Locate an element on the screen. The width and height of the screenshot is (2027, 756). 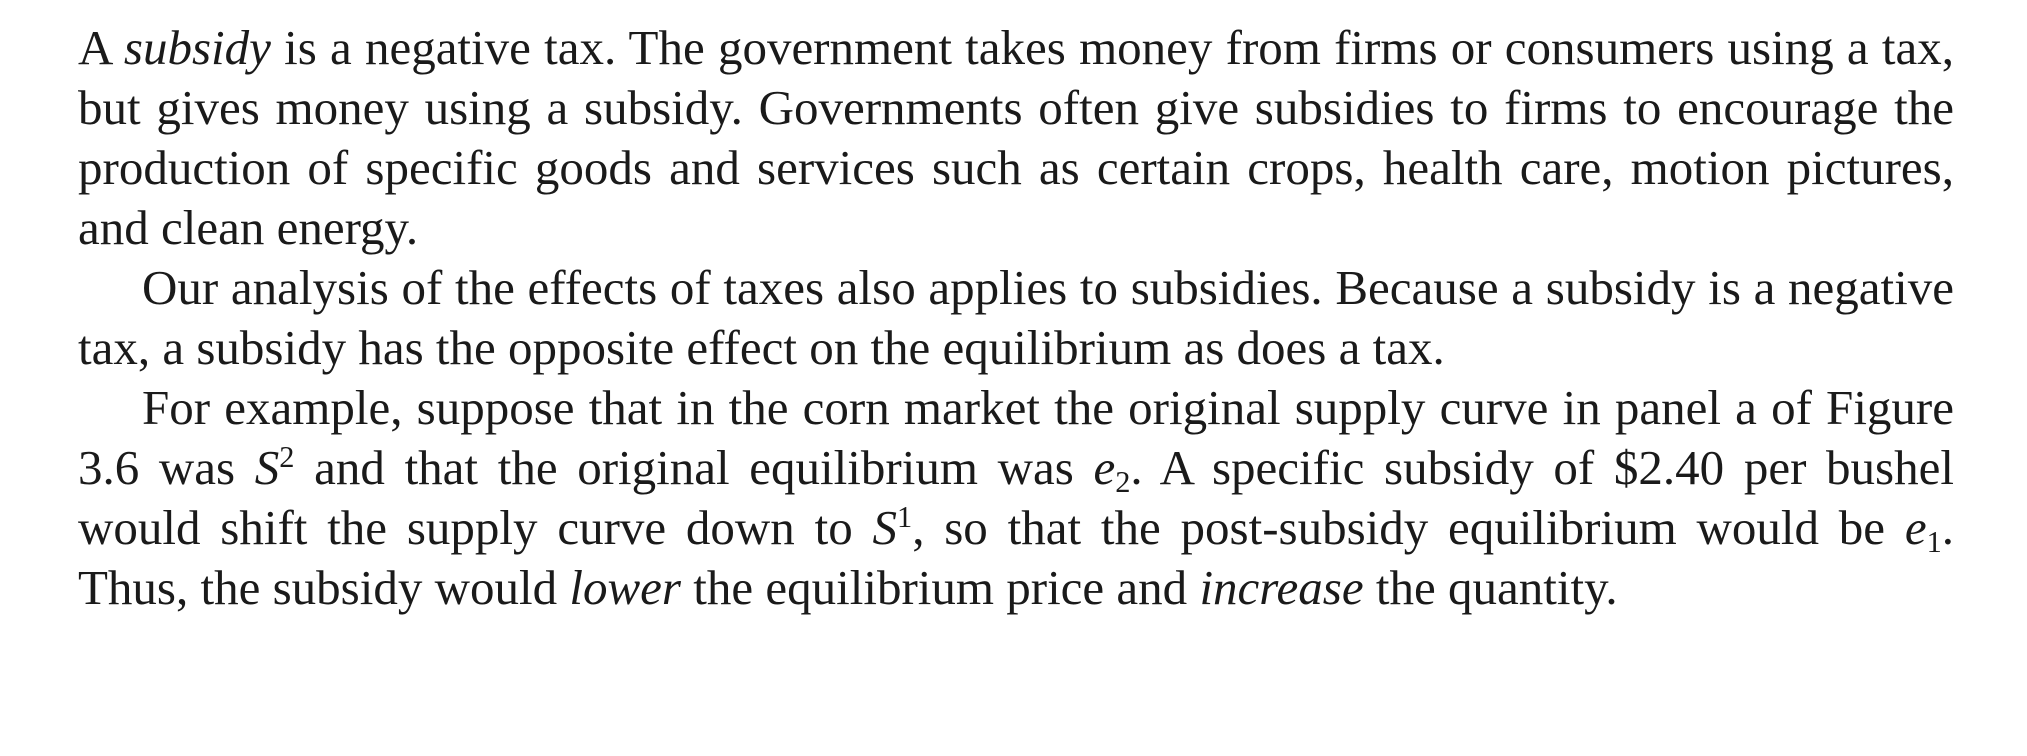
subscript: 1 is located at coordinates (1934, 541).